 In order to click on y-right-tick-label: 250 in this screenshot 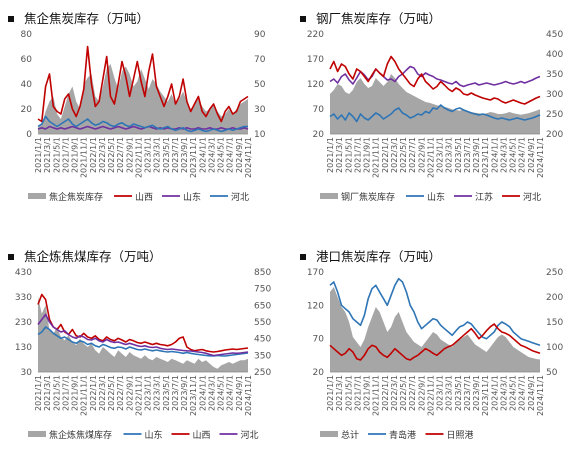, I will do `click(262, 373)`.